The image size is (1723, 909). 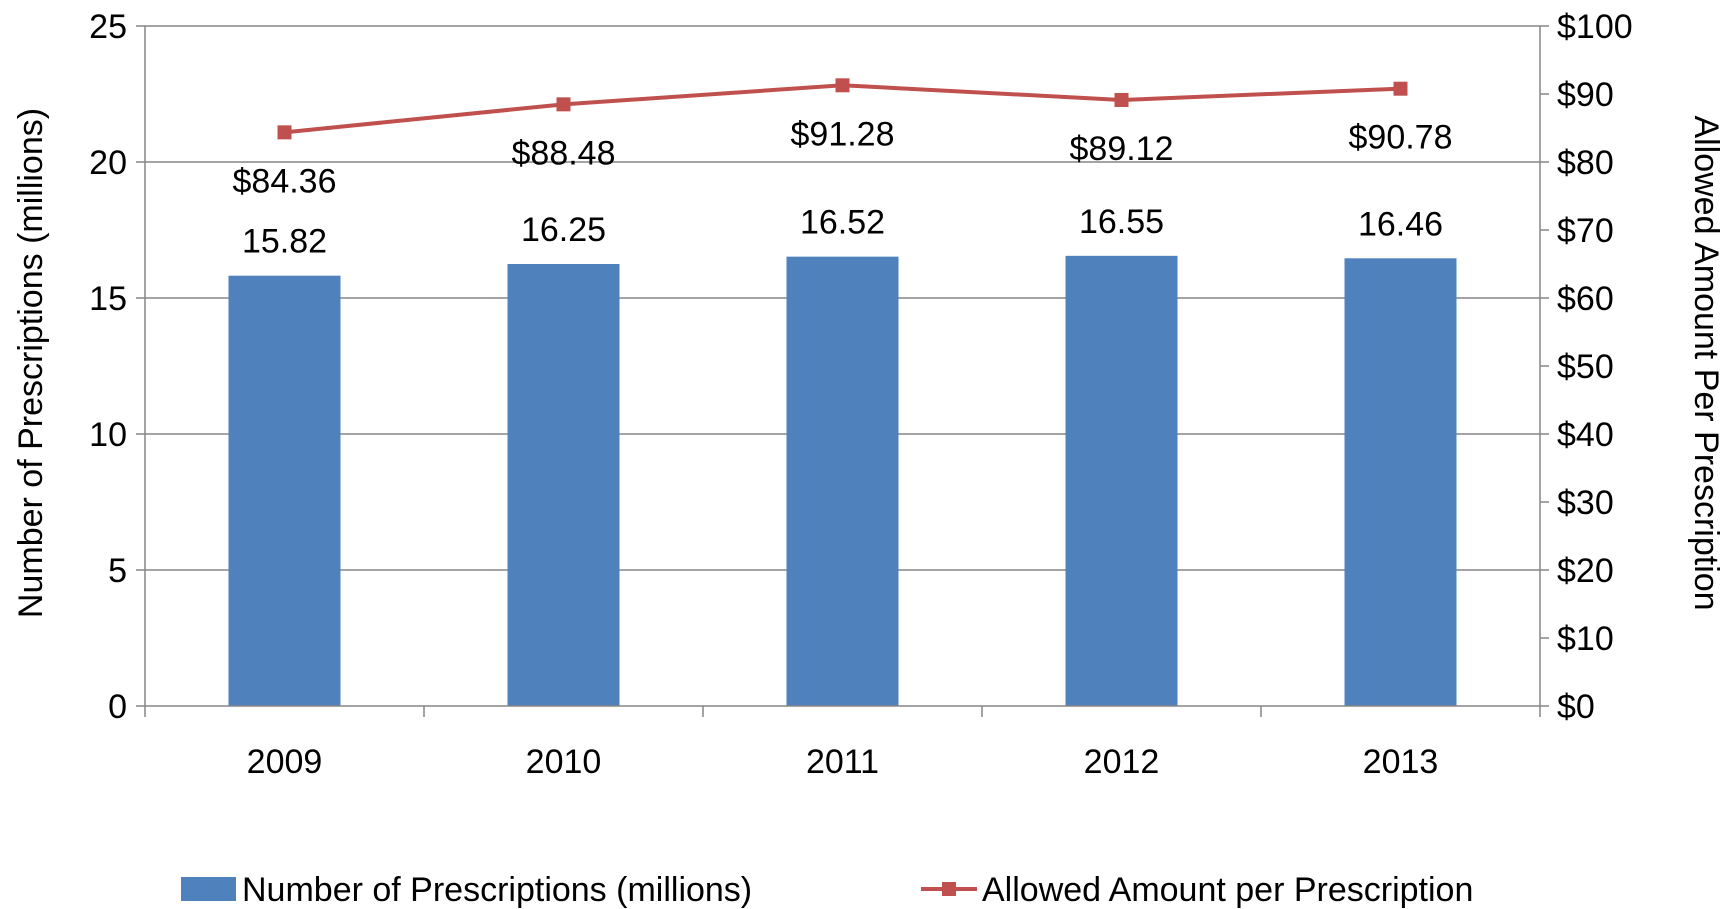 What do you see at coordinates (1401, 762) in the screenshot?
I see `x-tick-label: 2013` at bounding box center [1401, 762].